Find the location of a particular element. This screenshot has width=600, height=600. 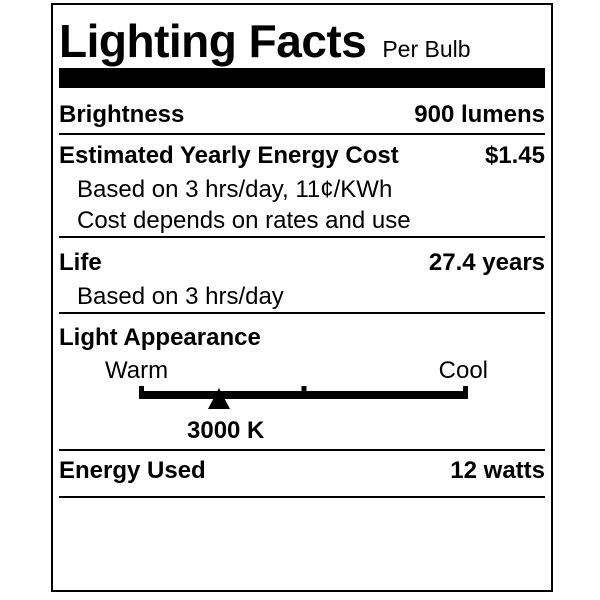

scale-tick-midpoint is located at coordinates (303, 392).